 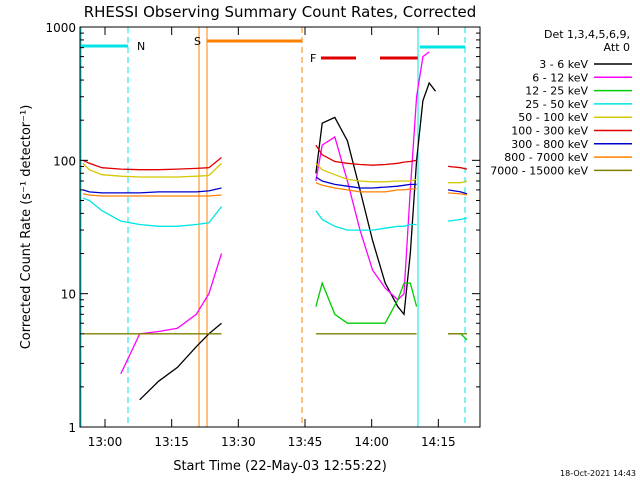 What do you see at coordinates (26, 227) in the screenshot?
I see `y-axis-label: Corrected Count Rate (s⁻¹ detector⁻¹)` at bounding box center [26, 227].